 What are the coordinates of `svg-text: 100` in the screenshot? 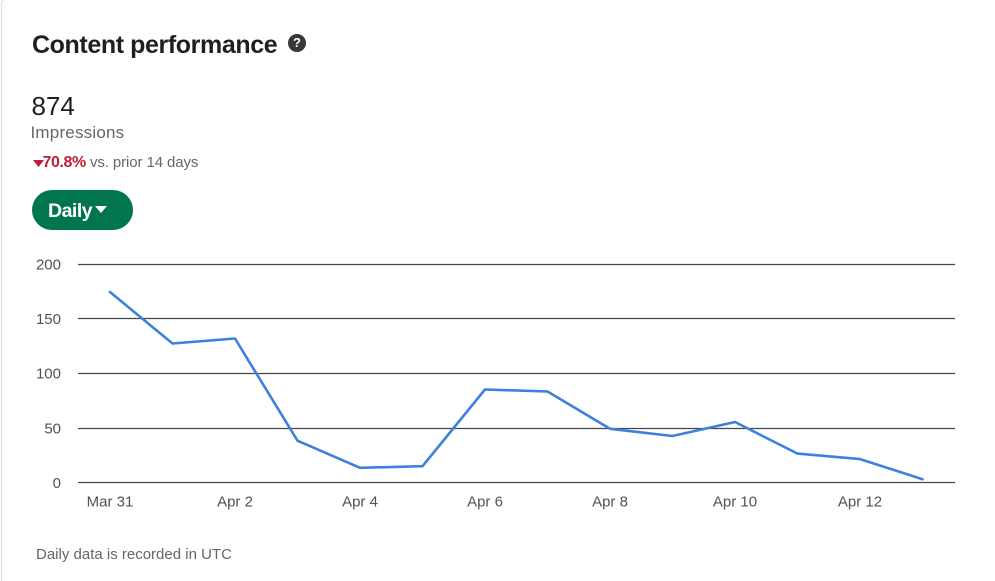 It's located at (48, 374).